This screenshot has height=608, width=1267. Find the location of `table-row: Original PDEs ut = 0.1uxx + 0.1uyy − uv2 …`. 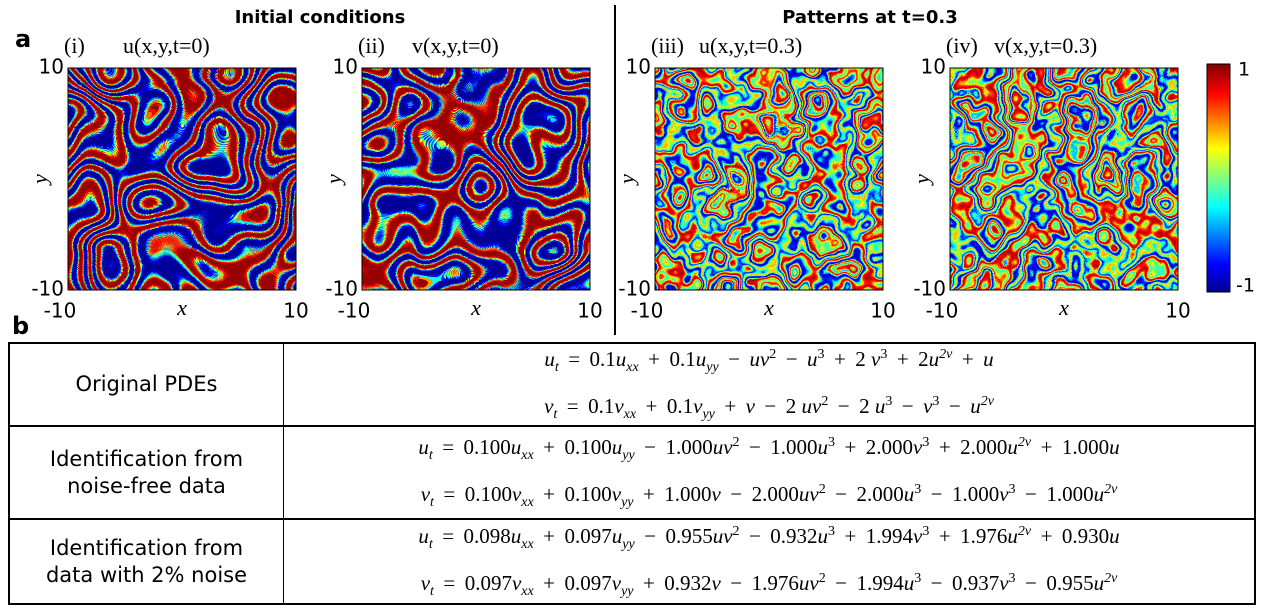

table-row: Original PDEs ut = 0.1uxx + 0.1uyy − uv2 … is located at coordinates (632, 384).